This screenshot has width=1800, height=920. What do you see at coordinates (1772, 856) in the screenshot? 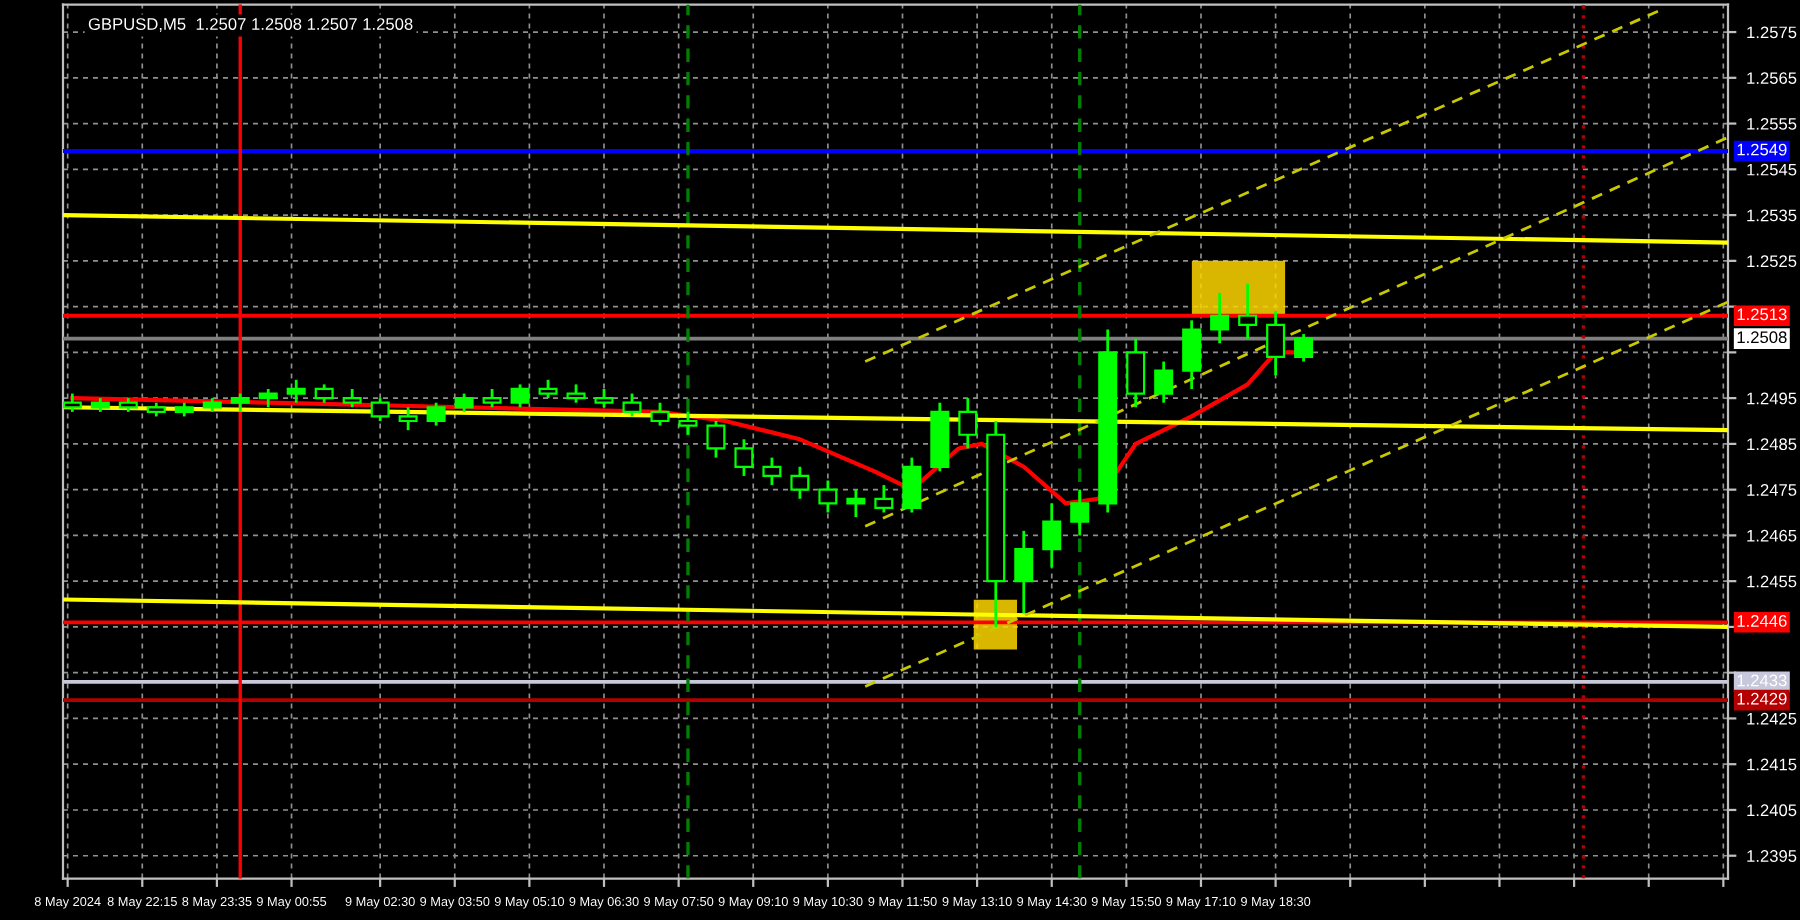
I see `y-tick-label: 1.2395` at bounding box center [1772, 856].